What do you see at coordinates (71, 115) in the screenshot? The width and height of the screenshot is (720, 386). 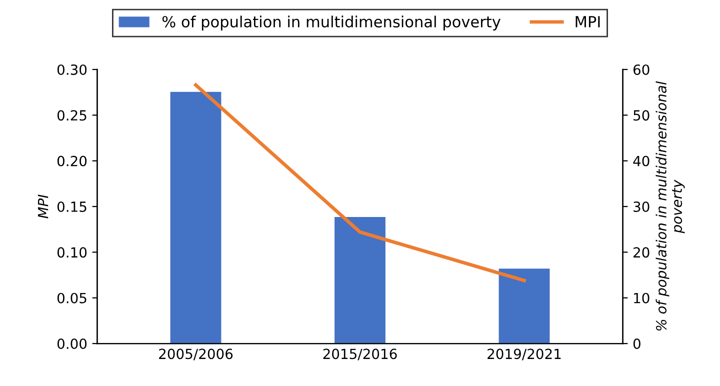 I see `y-tick-label: 0.25` at bounding box center [71, 115].